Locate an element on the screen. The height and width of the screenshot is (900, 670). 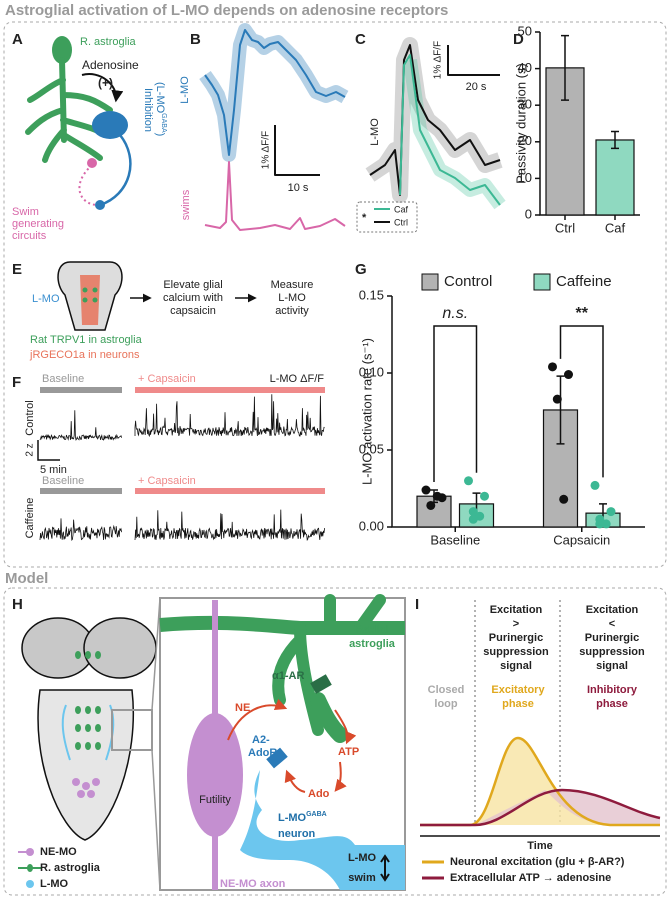
panel-letter: G is located at coordinates (361, 269).